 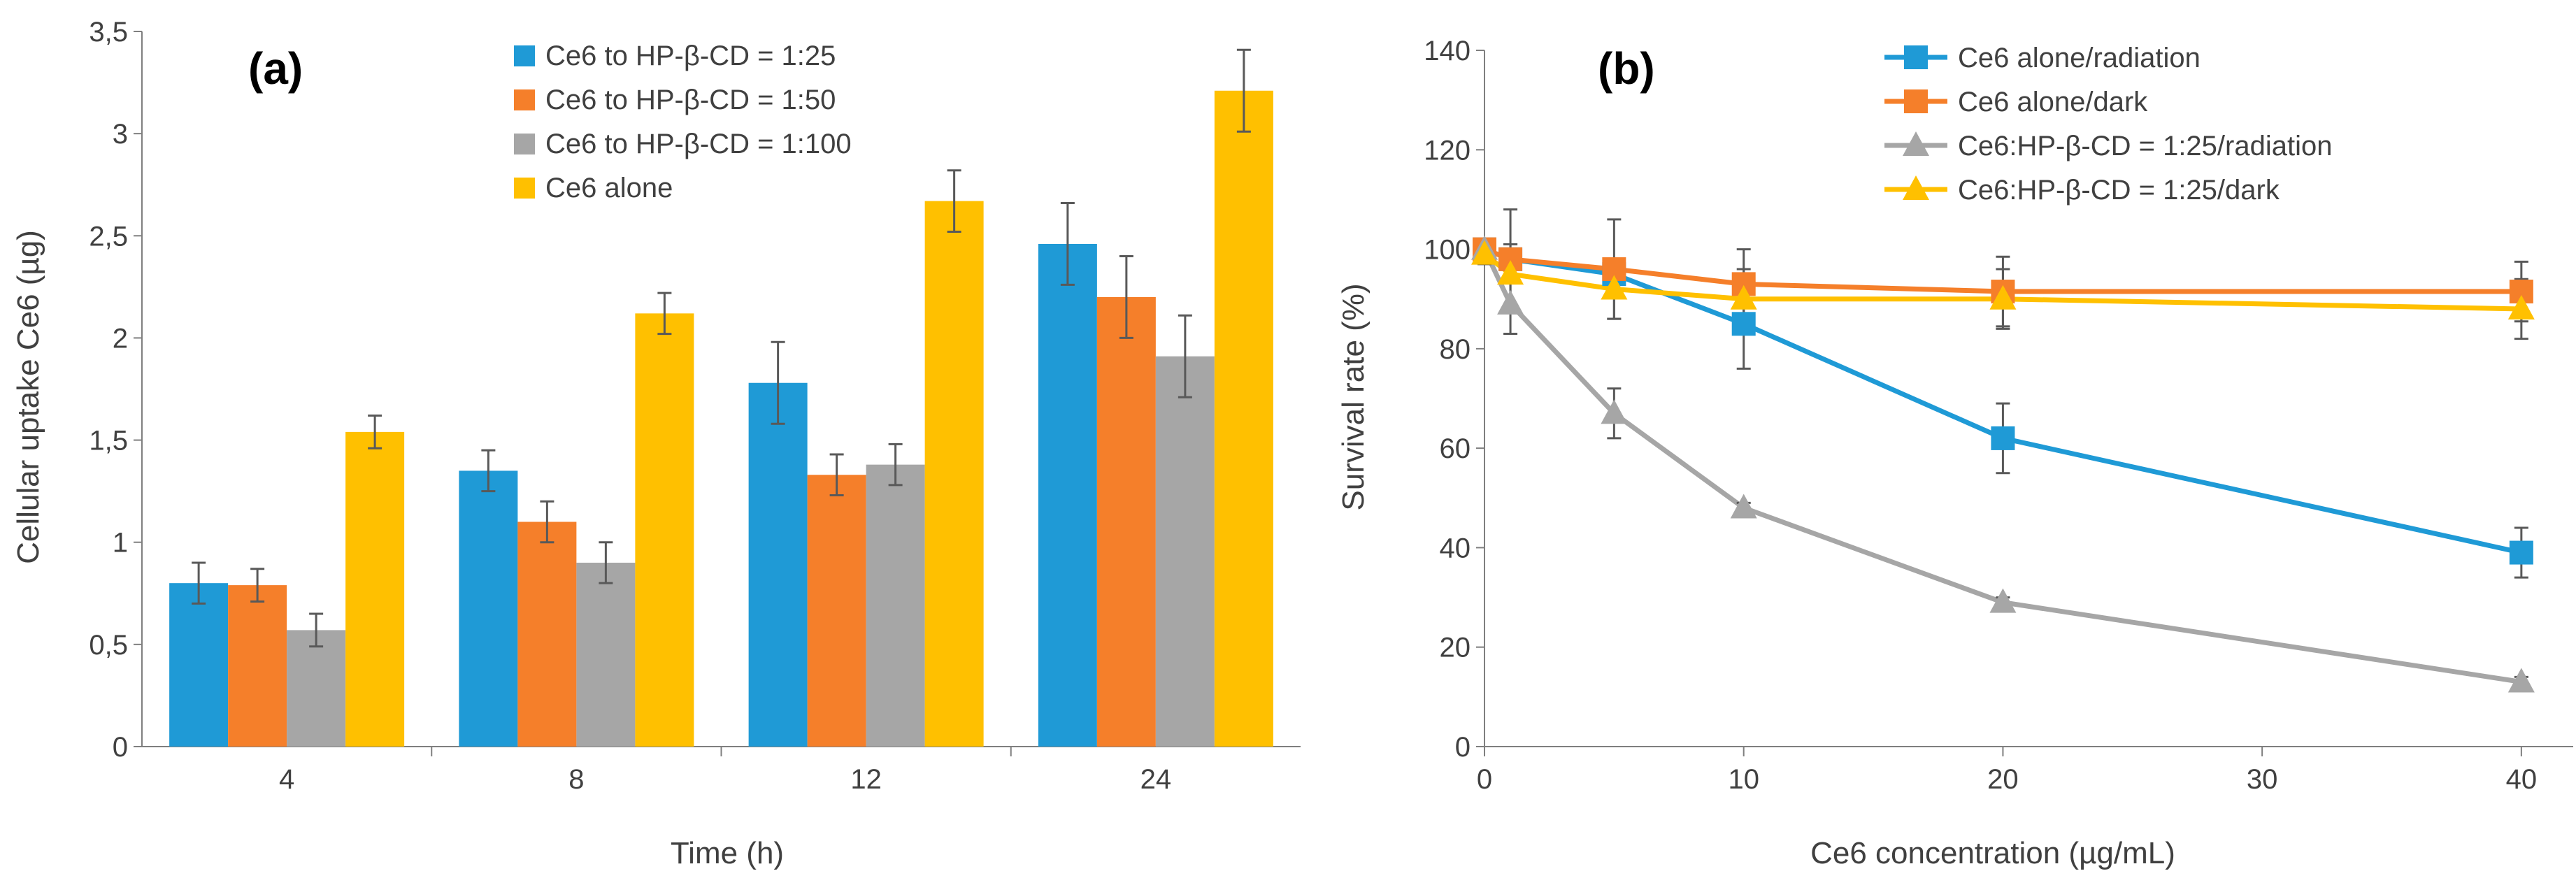 I want to click on panel-a-label: (a), so click(x=275, y=68).